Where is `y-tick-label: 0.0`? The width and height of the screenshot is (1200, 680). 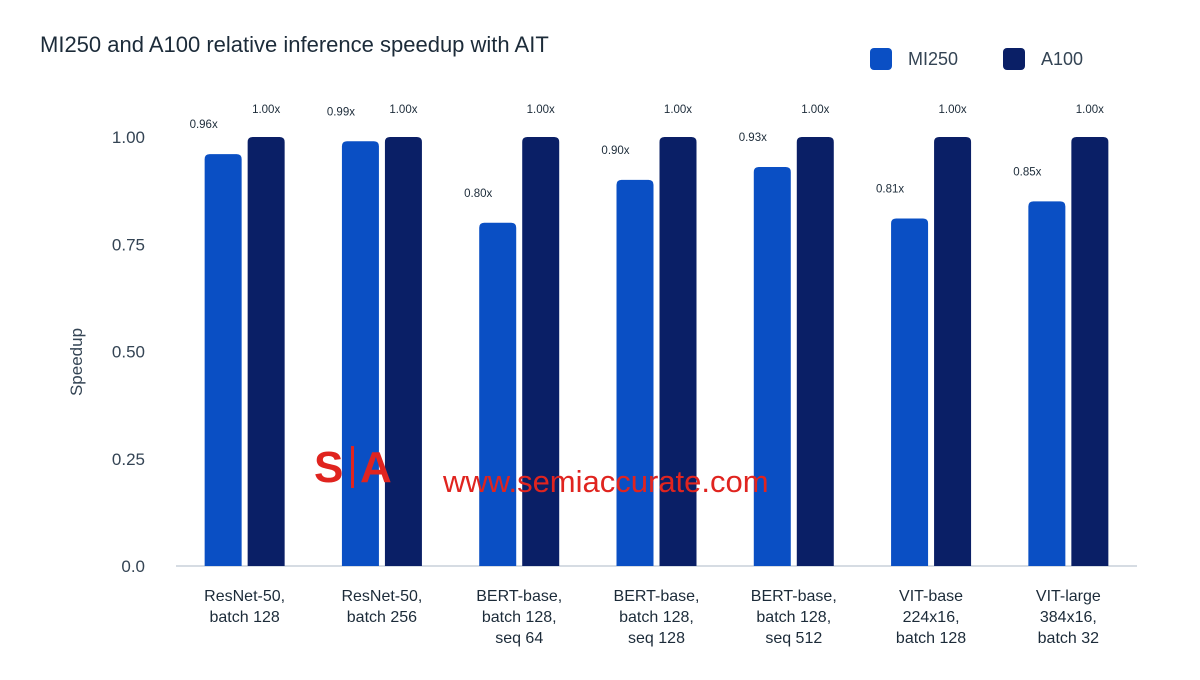 y-tick-label: 0.0 is located at coordinates (133, 566).